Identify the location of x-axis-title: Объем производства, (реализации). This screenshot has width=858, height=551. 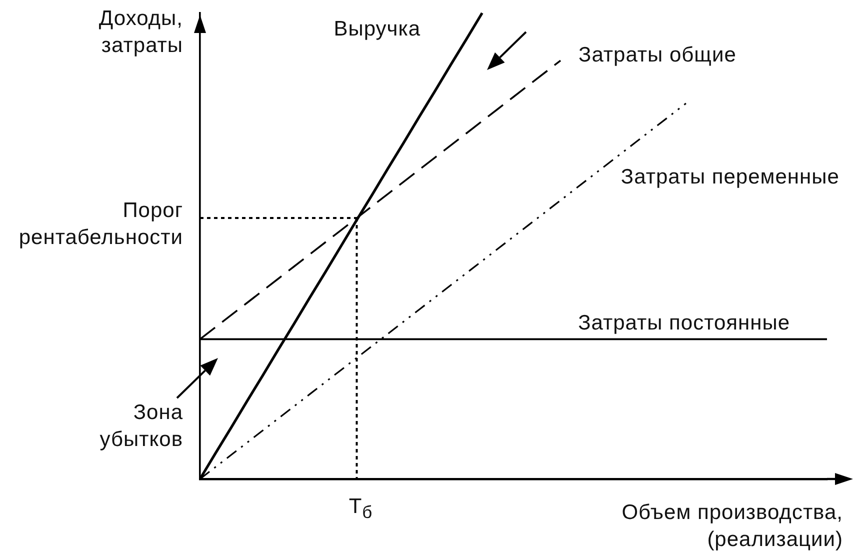
(732, 525).